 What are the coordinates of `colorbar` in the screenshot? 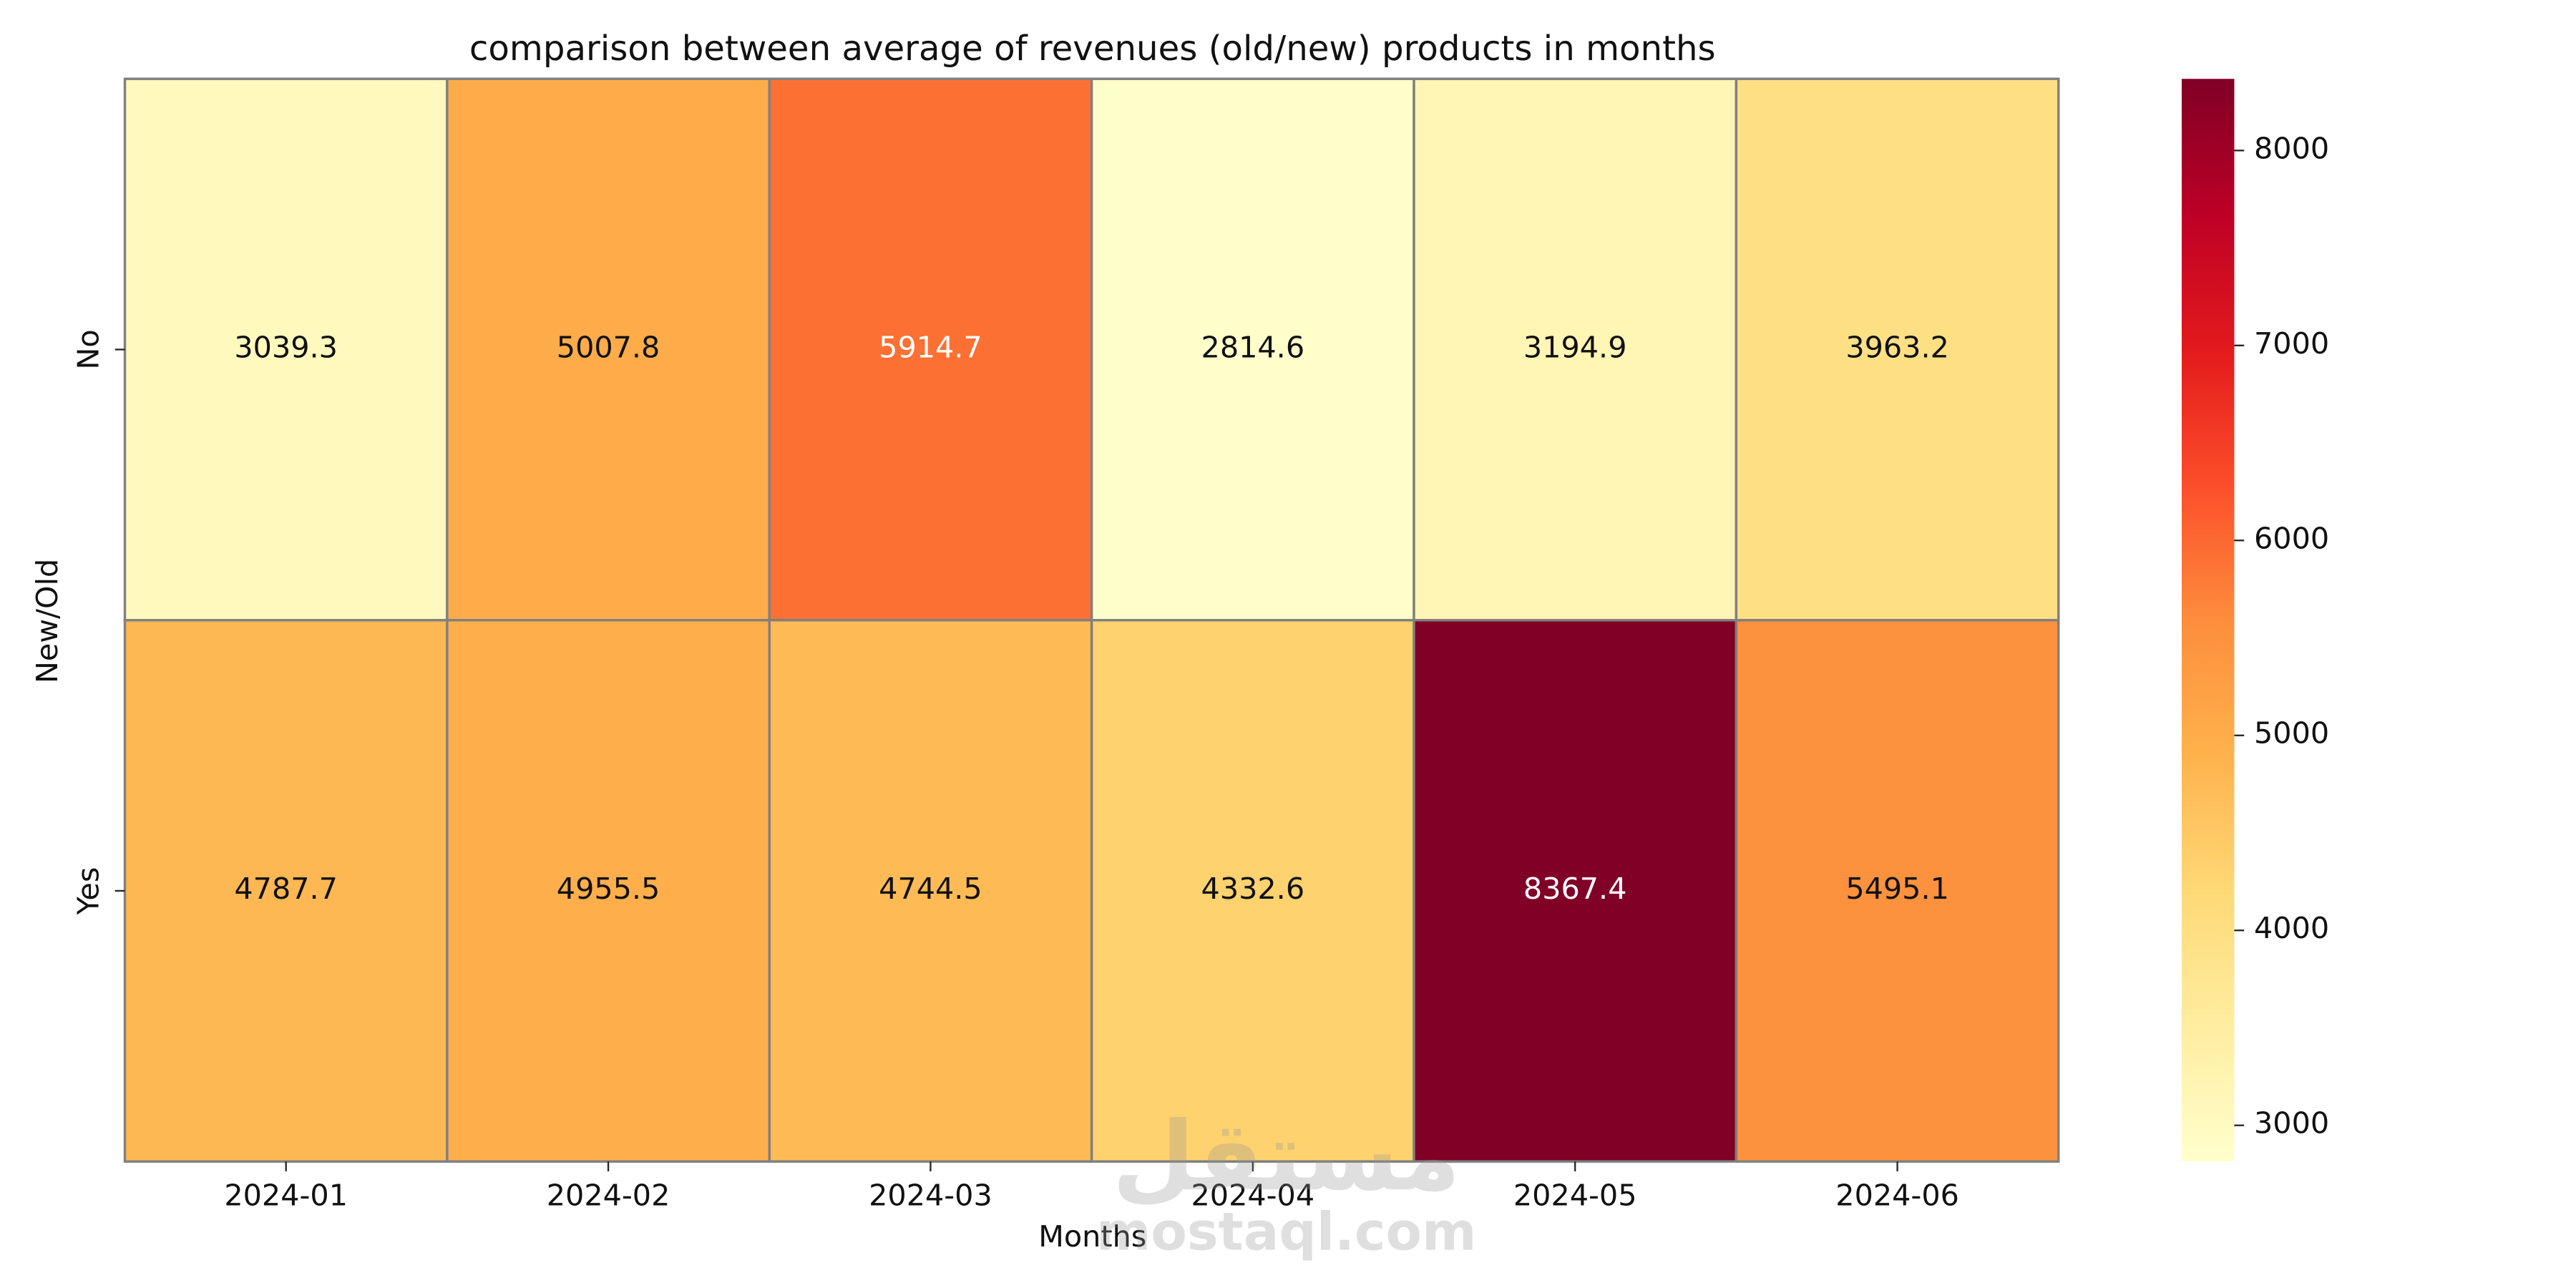 It's located at (2208, 620).